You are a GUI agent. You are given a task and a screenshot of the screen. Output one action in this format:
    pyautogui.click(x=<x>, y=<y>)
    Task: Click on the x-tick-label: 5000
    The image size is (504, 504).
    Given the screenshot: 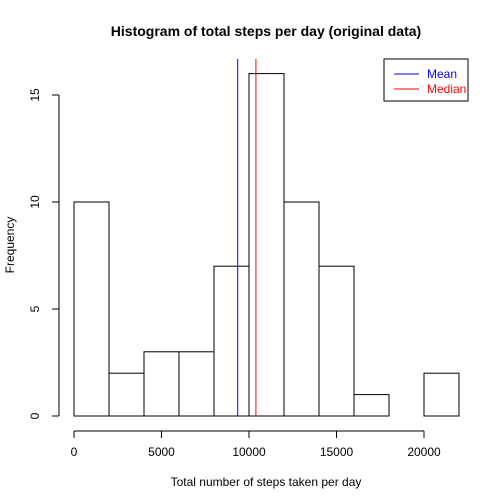 What is the action you would take?
    pyautogui.click(x=161, y=452)
    